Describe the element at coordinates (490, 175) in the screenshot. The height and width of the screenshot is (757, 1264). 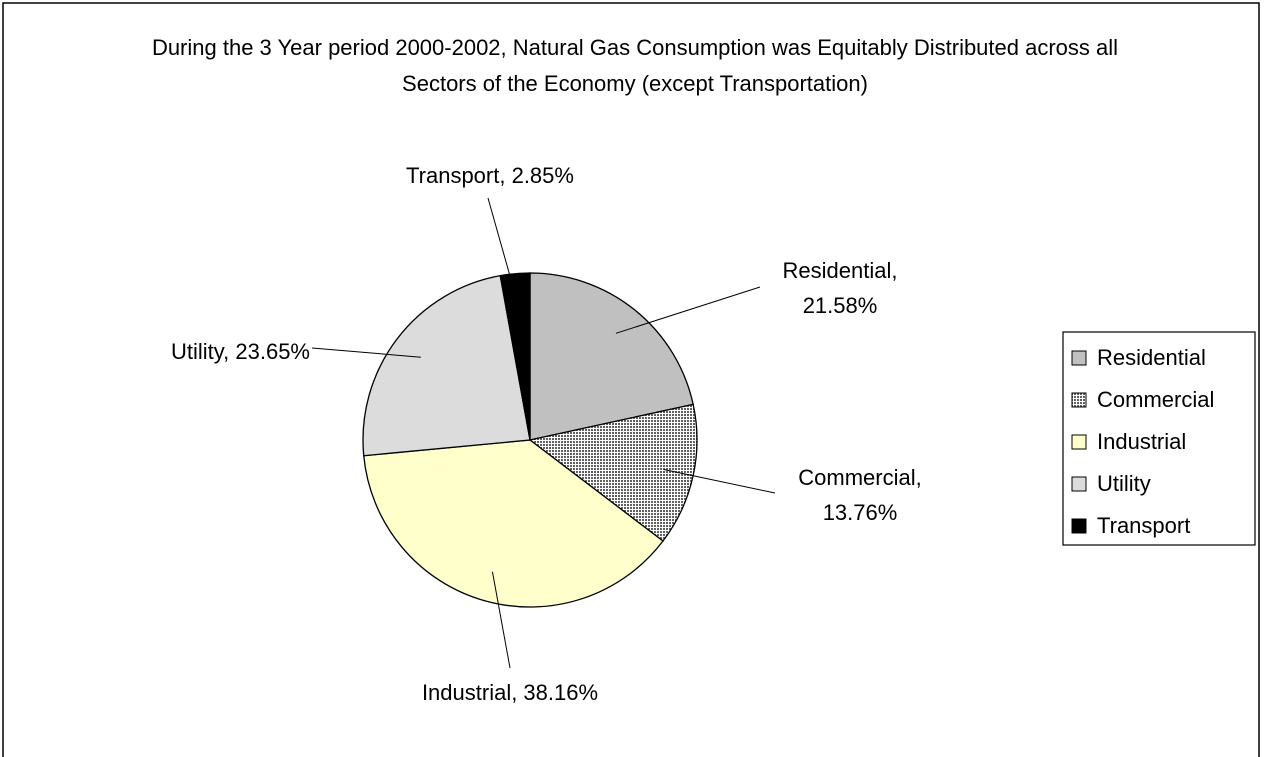
I see `data-label: Transport, 2.85%` at that location.